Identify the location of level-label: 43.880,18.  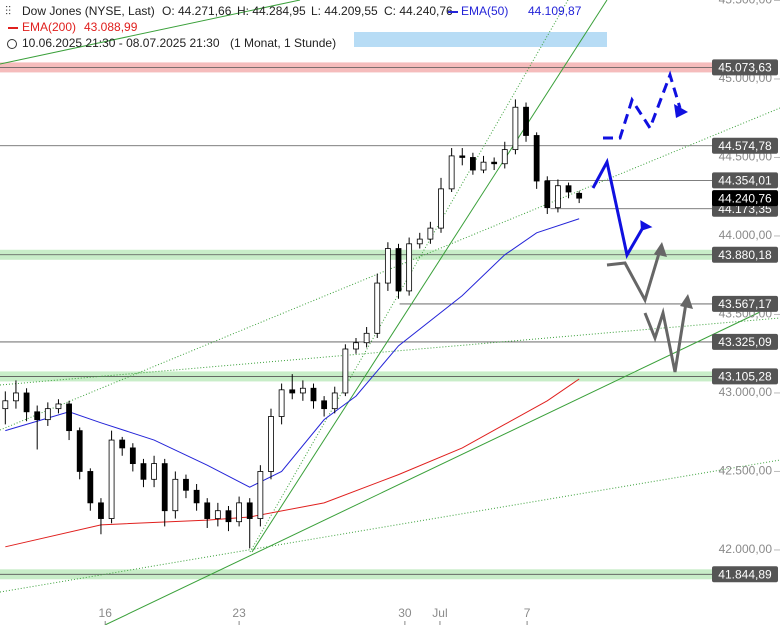
(745, 255).